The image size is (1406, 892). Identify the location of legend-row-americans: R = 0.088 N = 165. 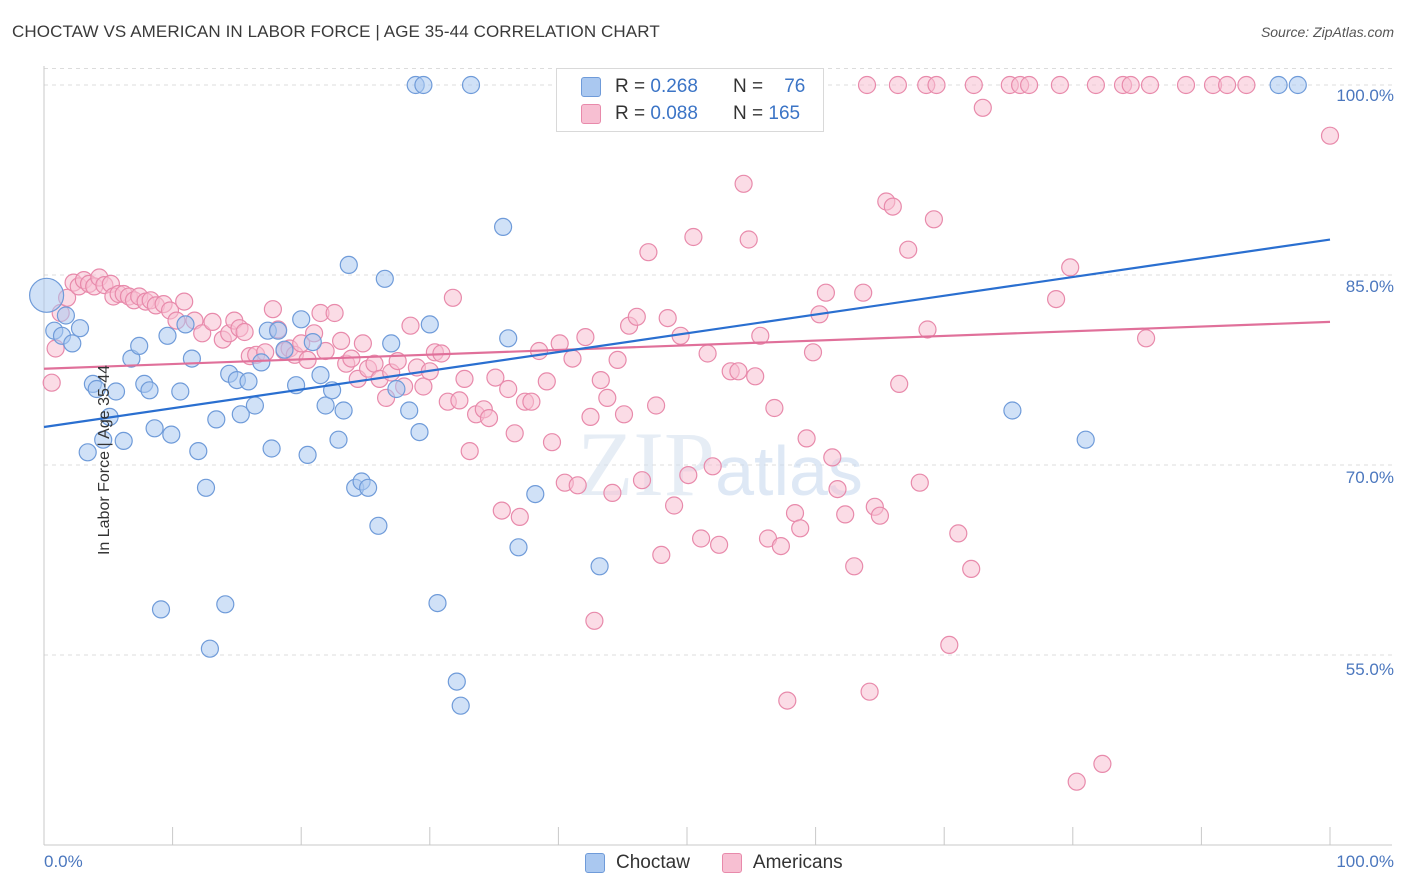
(690, 114).